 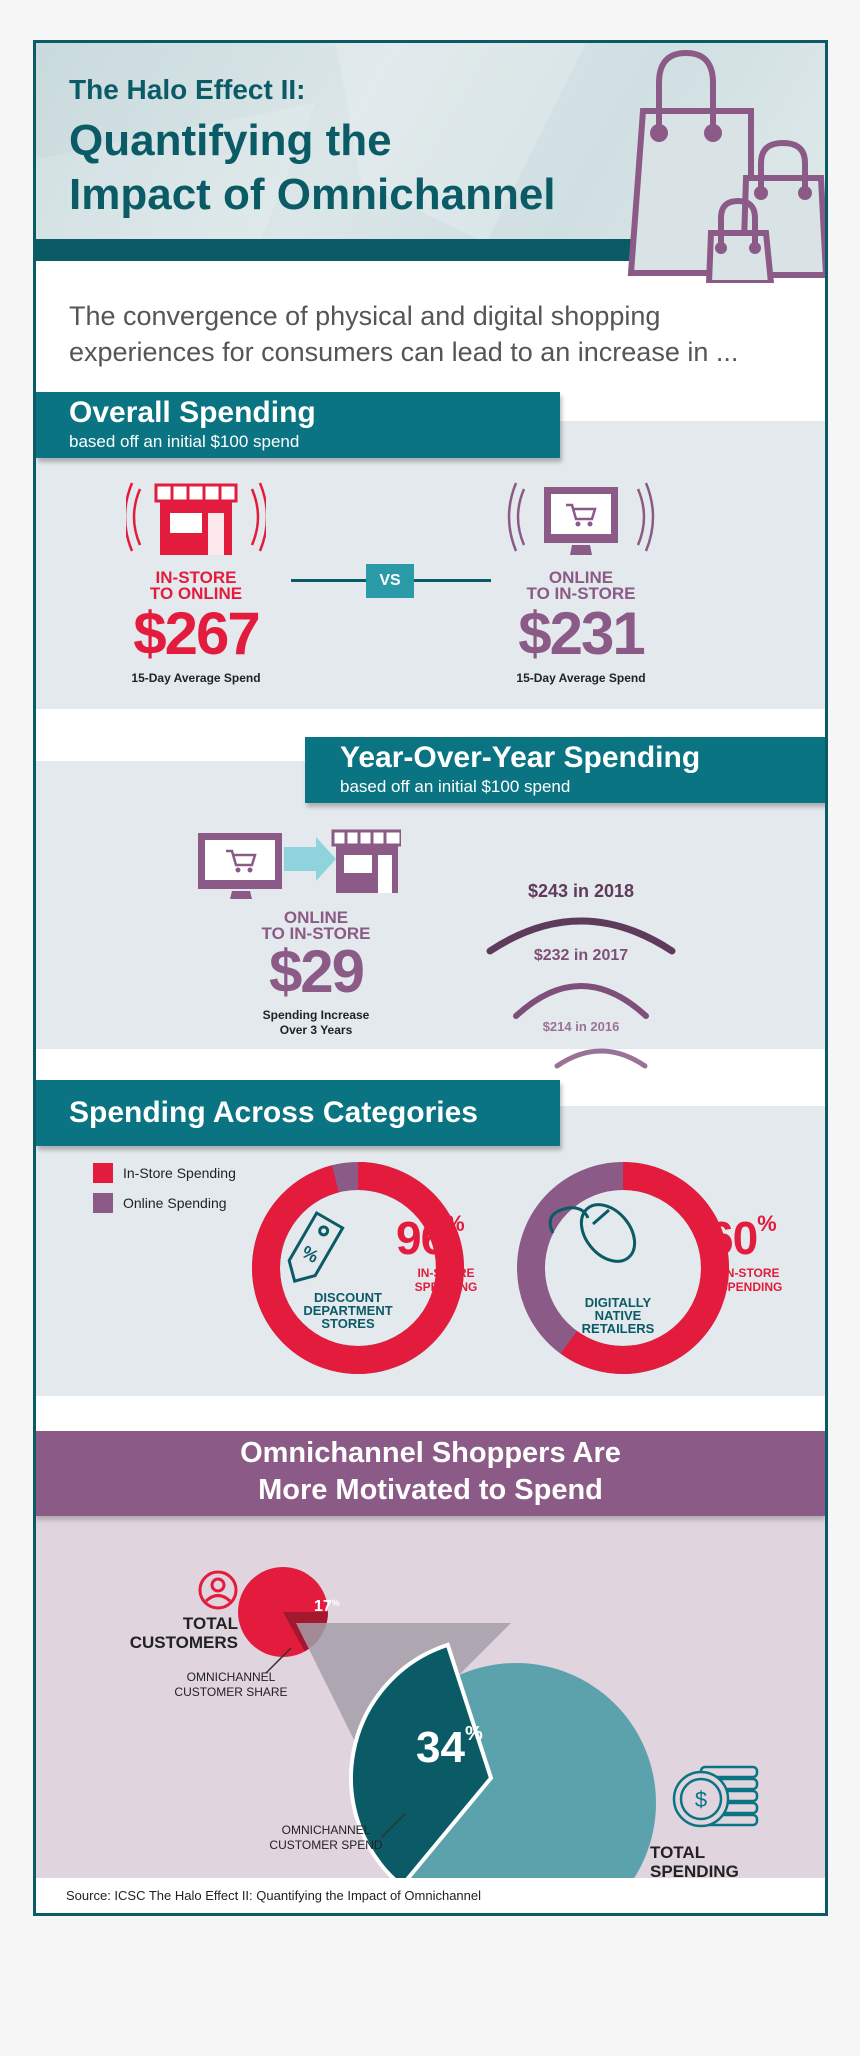 I want to click on header-band, so click(x=430, y=250).